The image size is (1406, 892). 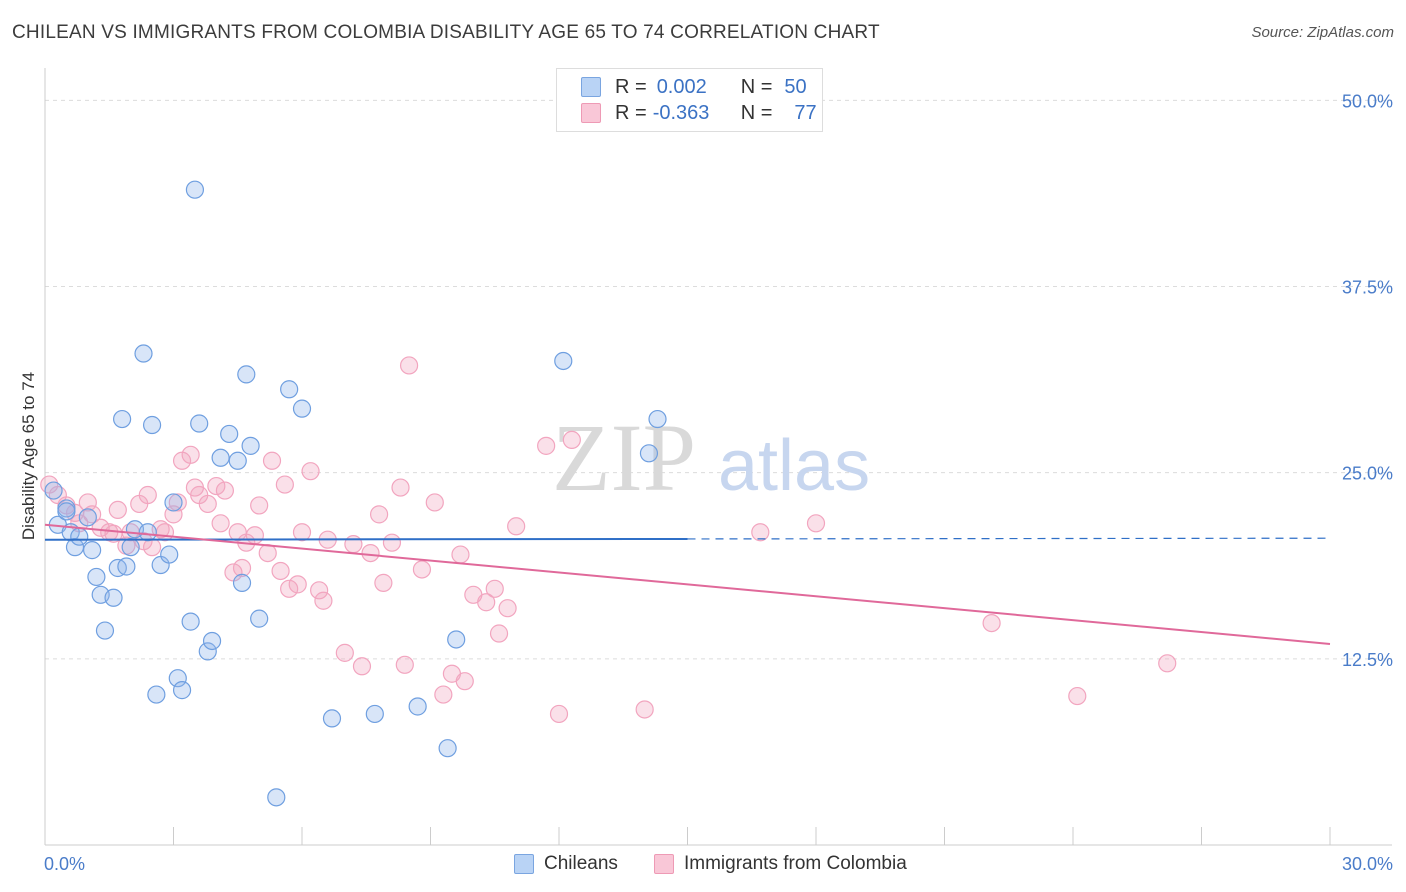 What do you see at coordinates (624, 457) in the screenshot?
I see `watermark-zip: ZIP` at bounding box center [624, 457].